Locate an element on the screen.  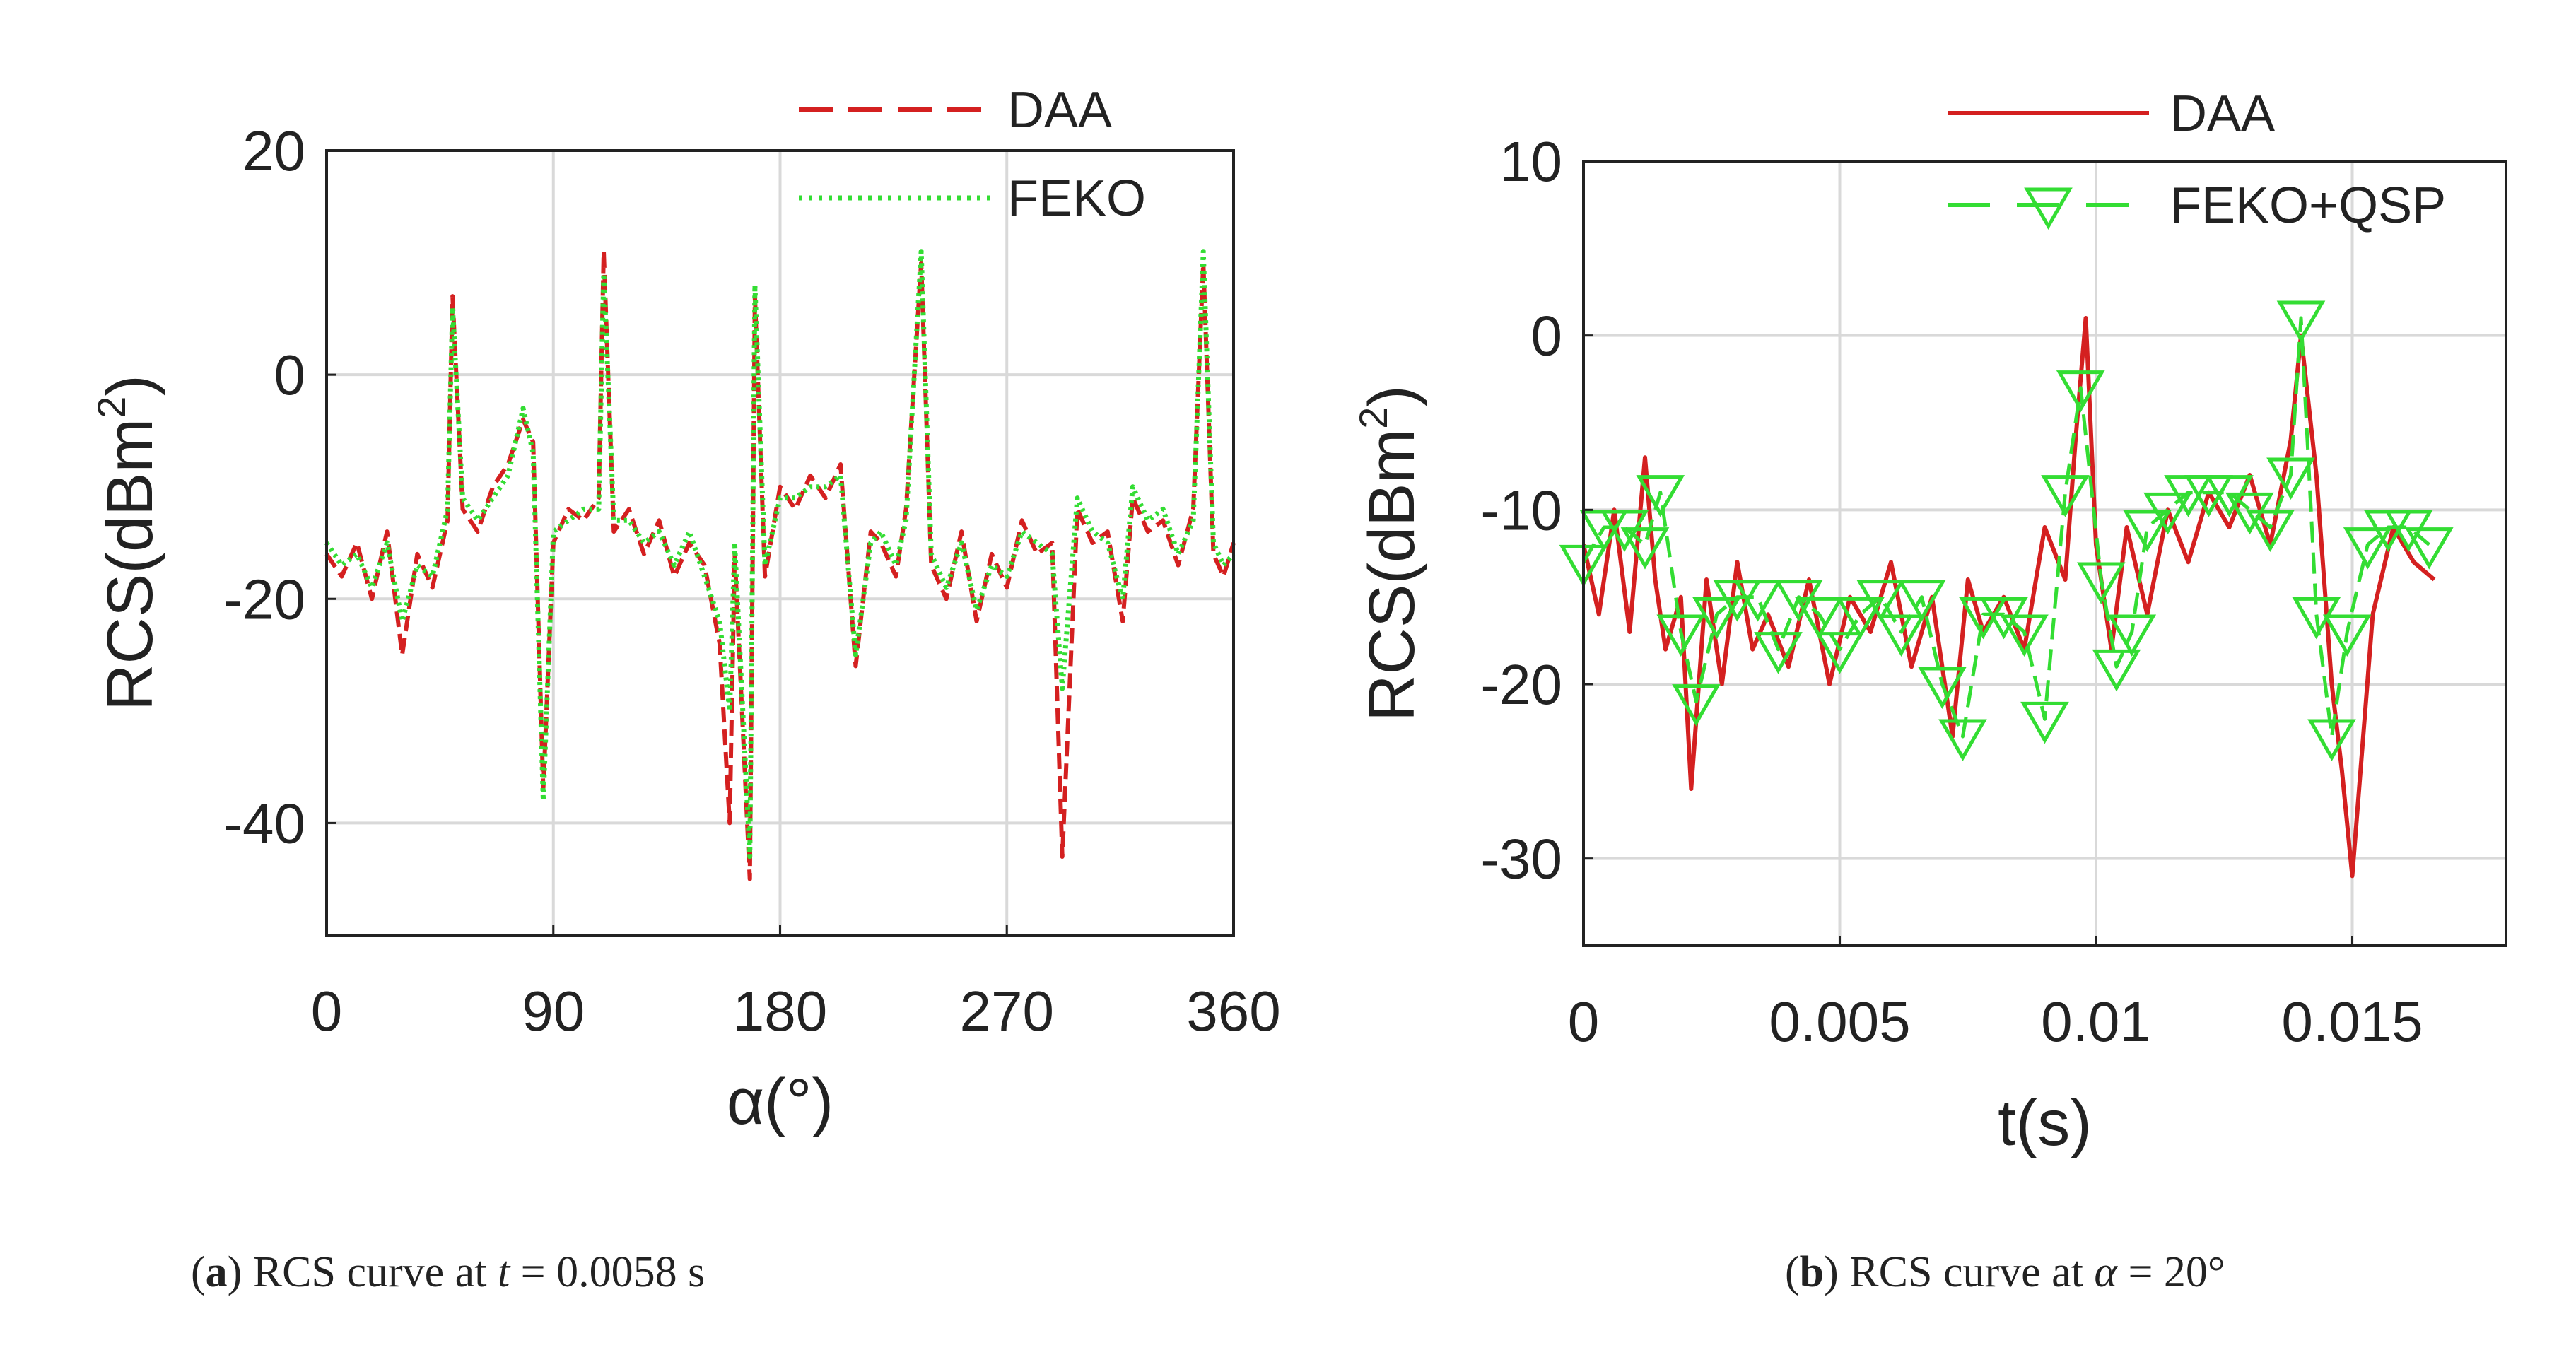
panel-b-y-axis-label-main: RCS(dBm is located at coordinates (1392, 575).